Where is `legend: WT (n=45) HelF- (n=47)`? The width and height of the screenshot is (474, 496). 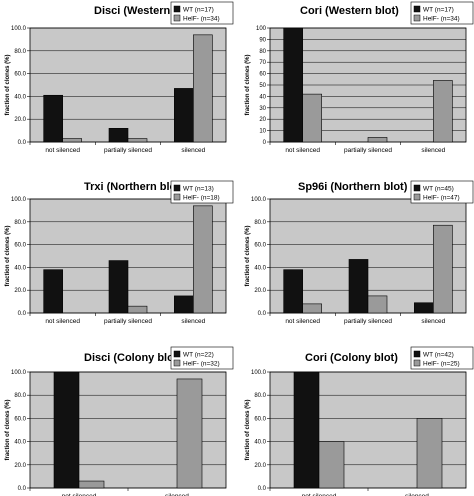 legend: WT (n=45) HelF- (n=47) is located at coordinates (442, 192).